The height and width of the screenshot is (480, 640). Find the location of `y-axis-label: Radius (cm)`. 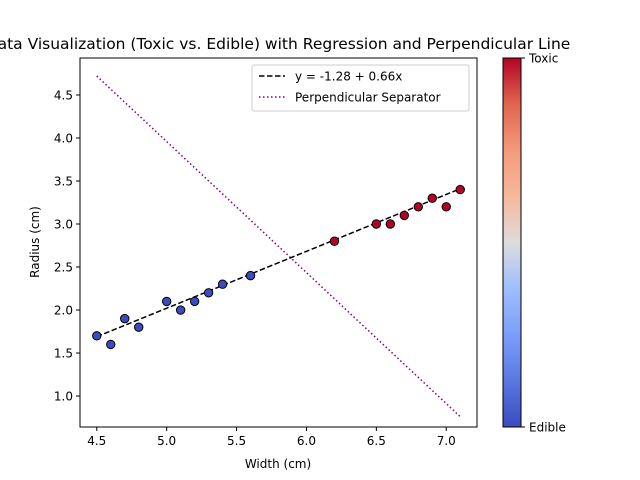

y-axis-label: Radius (cm) is located at coordinates (35, 242).